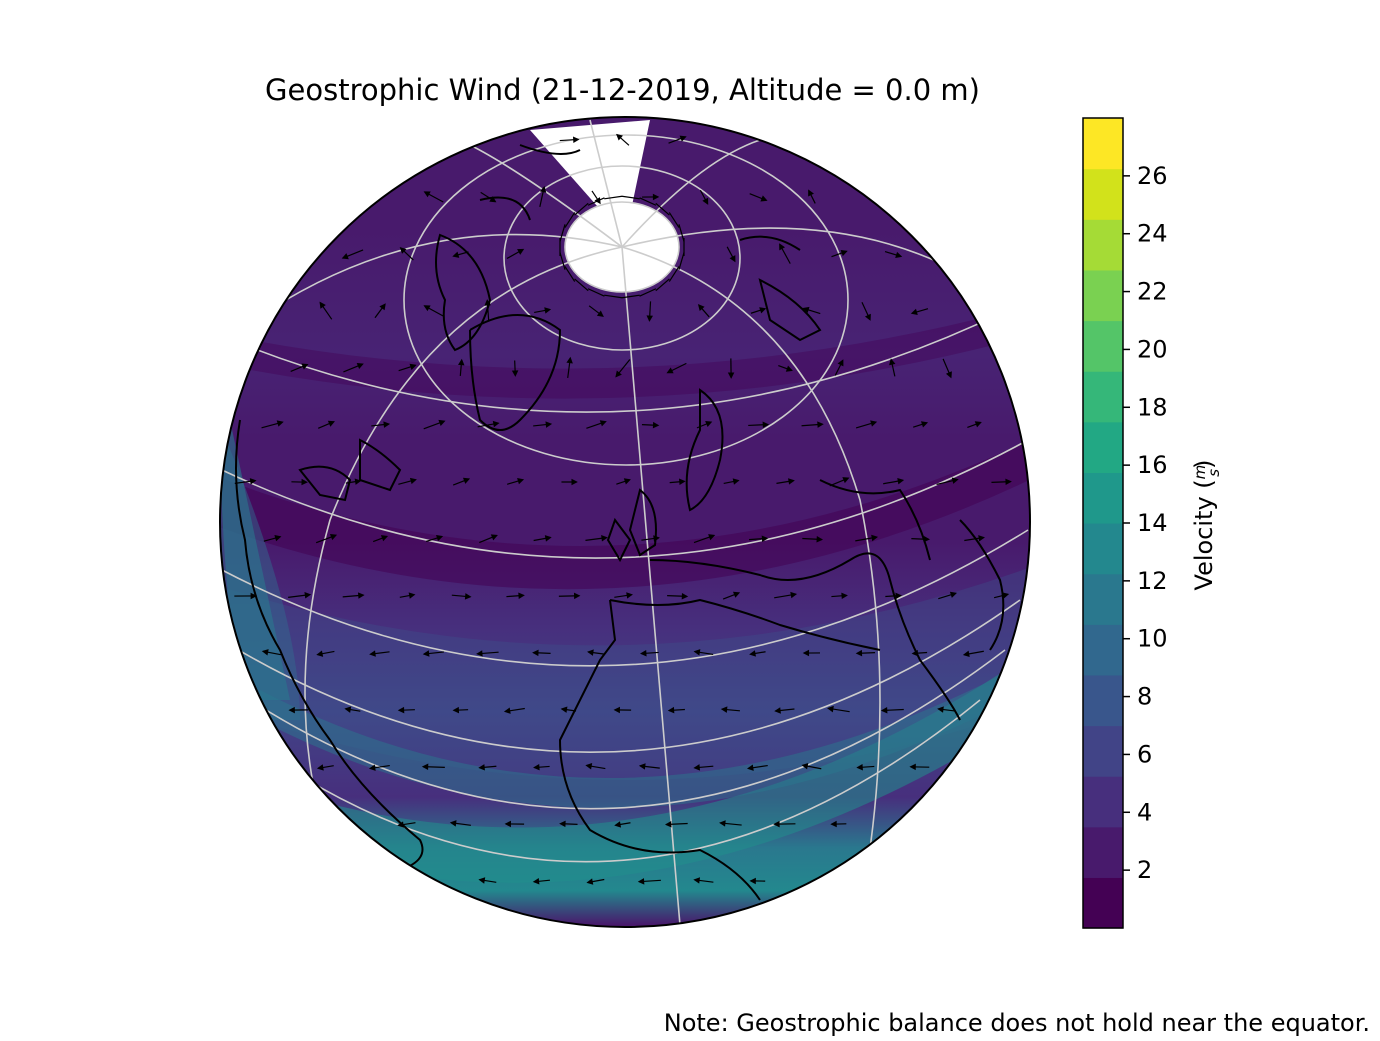 The image size is (1380, 1041). What do you see at coordinates (1152, 581) in the screenshot?
I see `colorbar-tick-label: 12` at bounding box center [1152, 581].